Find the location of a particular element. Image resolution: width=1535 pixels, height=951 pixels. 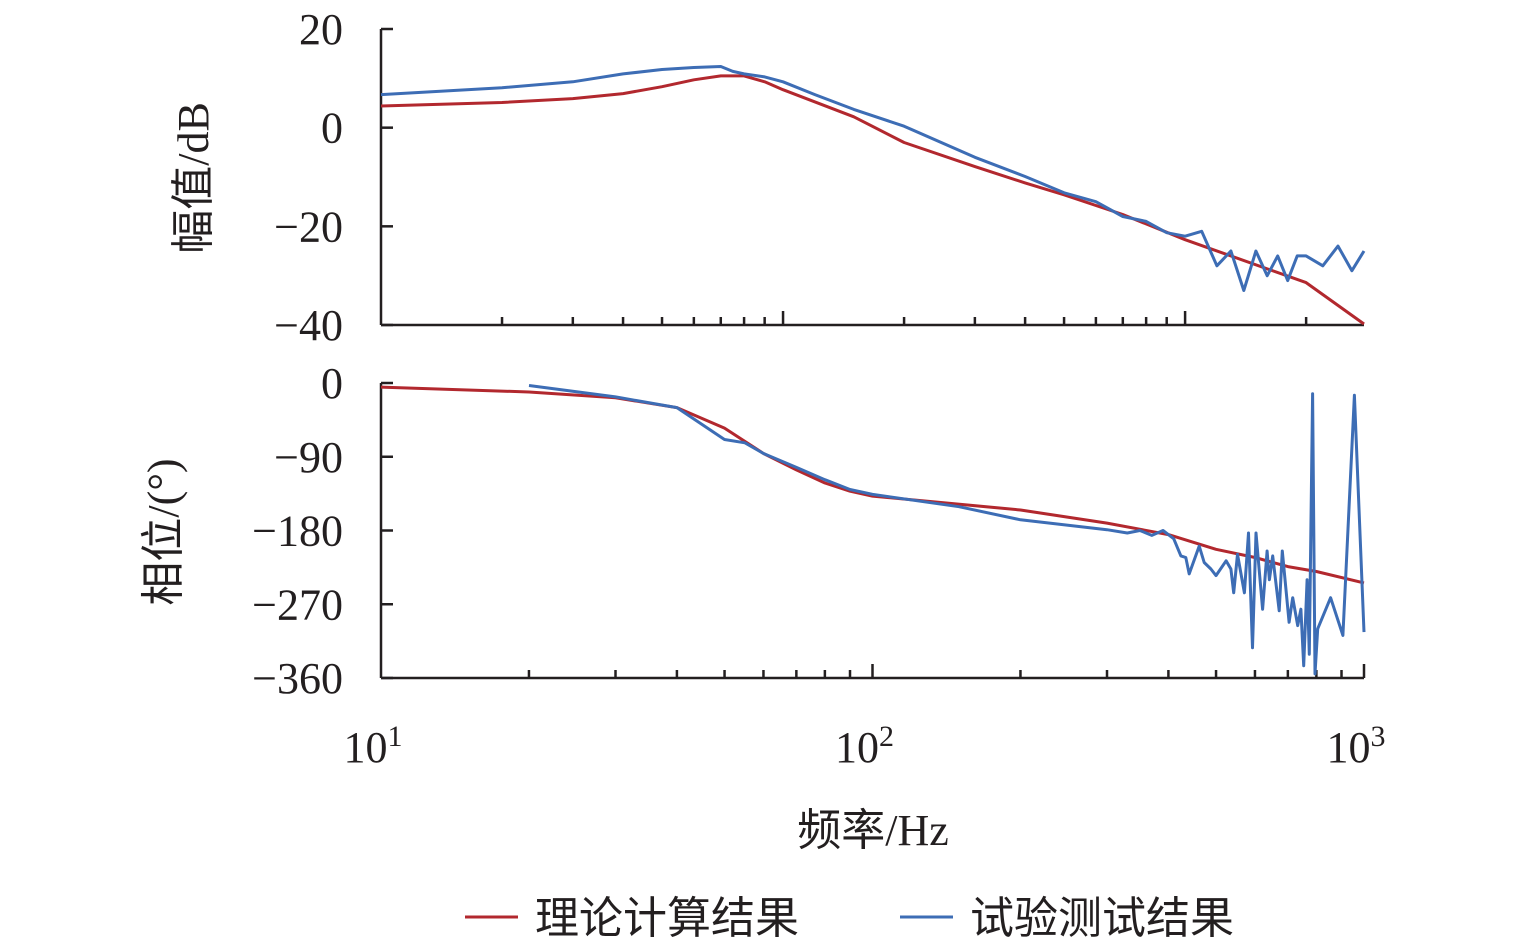

x-tick-label: 10³ is located at coordinates (1356, 746).